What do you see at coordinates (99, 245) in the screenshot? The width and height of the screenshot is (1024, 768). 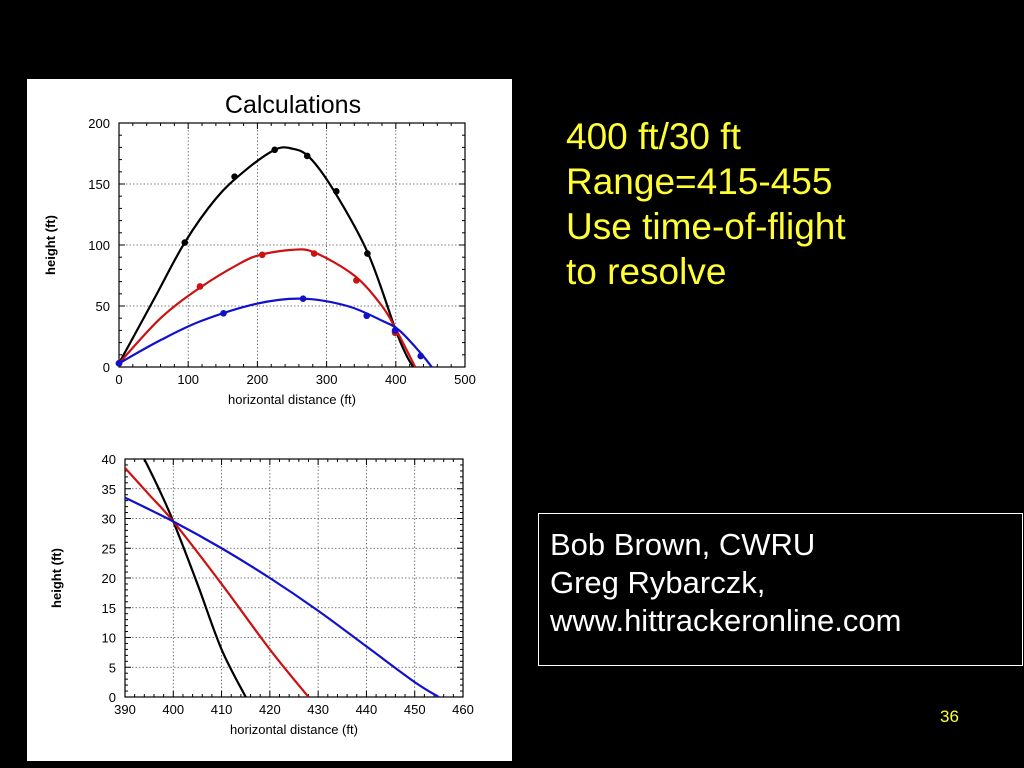 I see `chart-top-y-tick-label: 100` at bounding box center [99, 245].